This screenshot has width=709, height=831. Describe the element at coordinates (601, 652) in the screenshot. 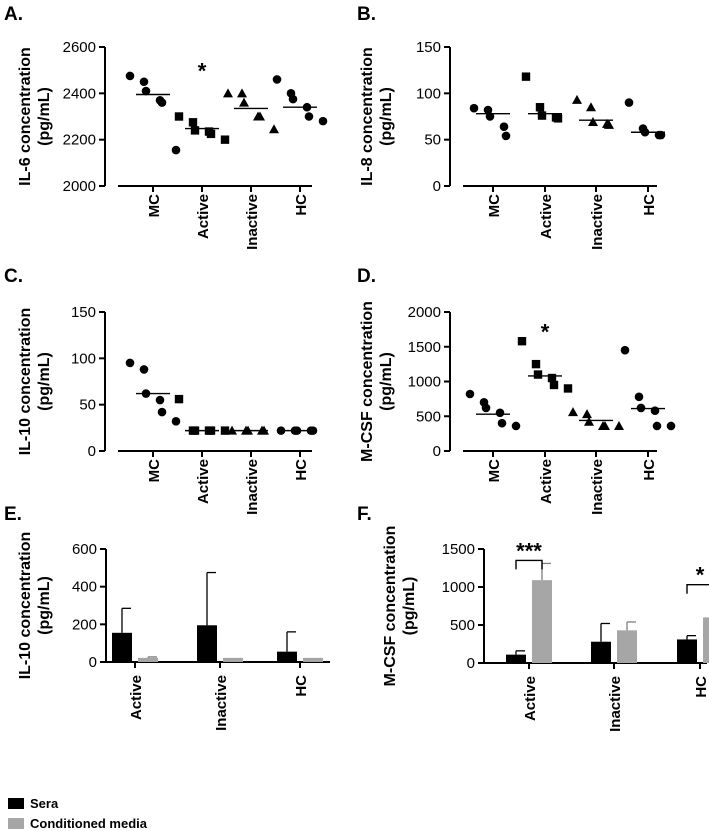

I see `panel-f-bar-sera-inactive` at that location.